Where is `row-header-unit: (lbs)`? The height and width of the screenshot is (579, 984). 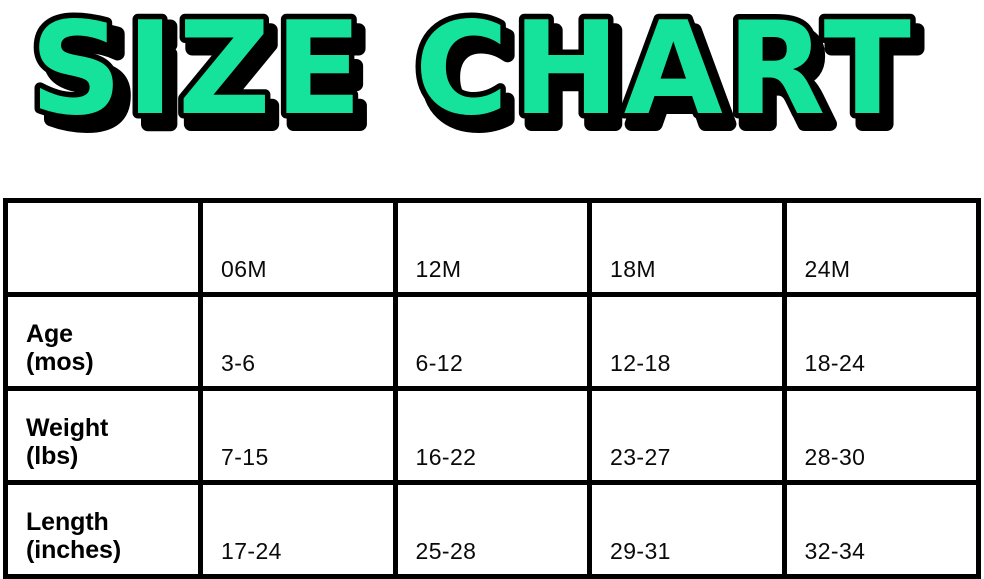
row-header-unit: (lbs) is located at coordinates (52, 455).